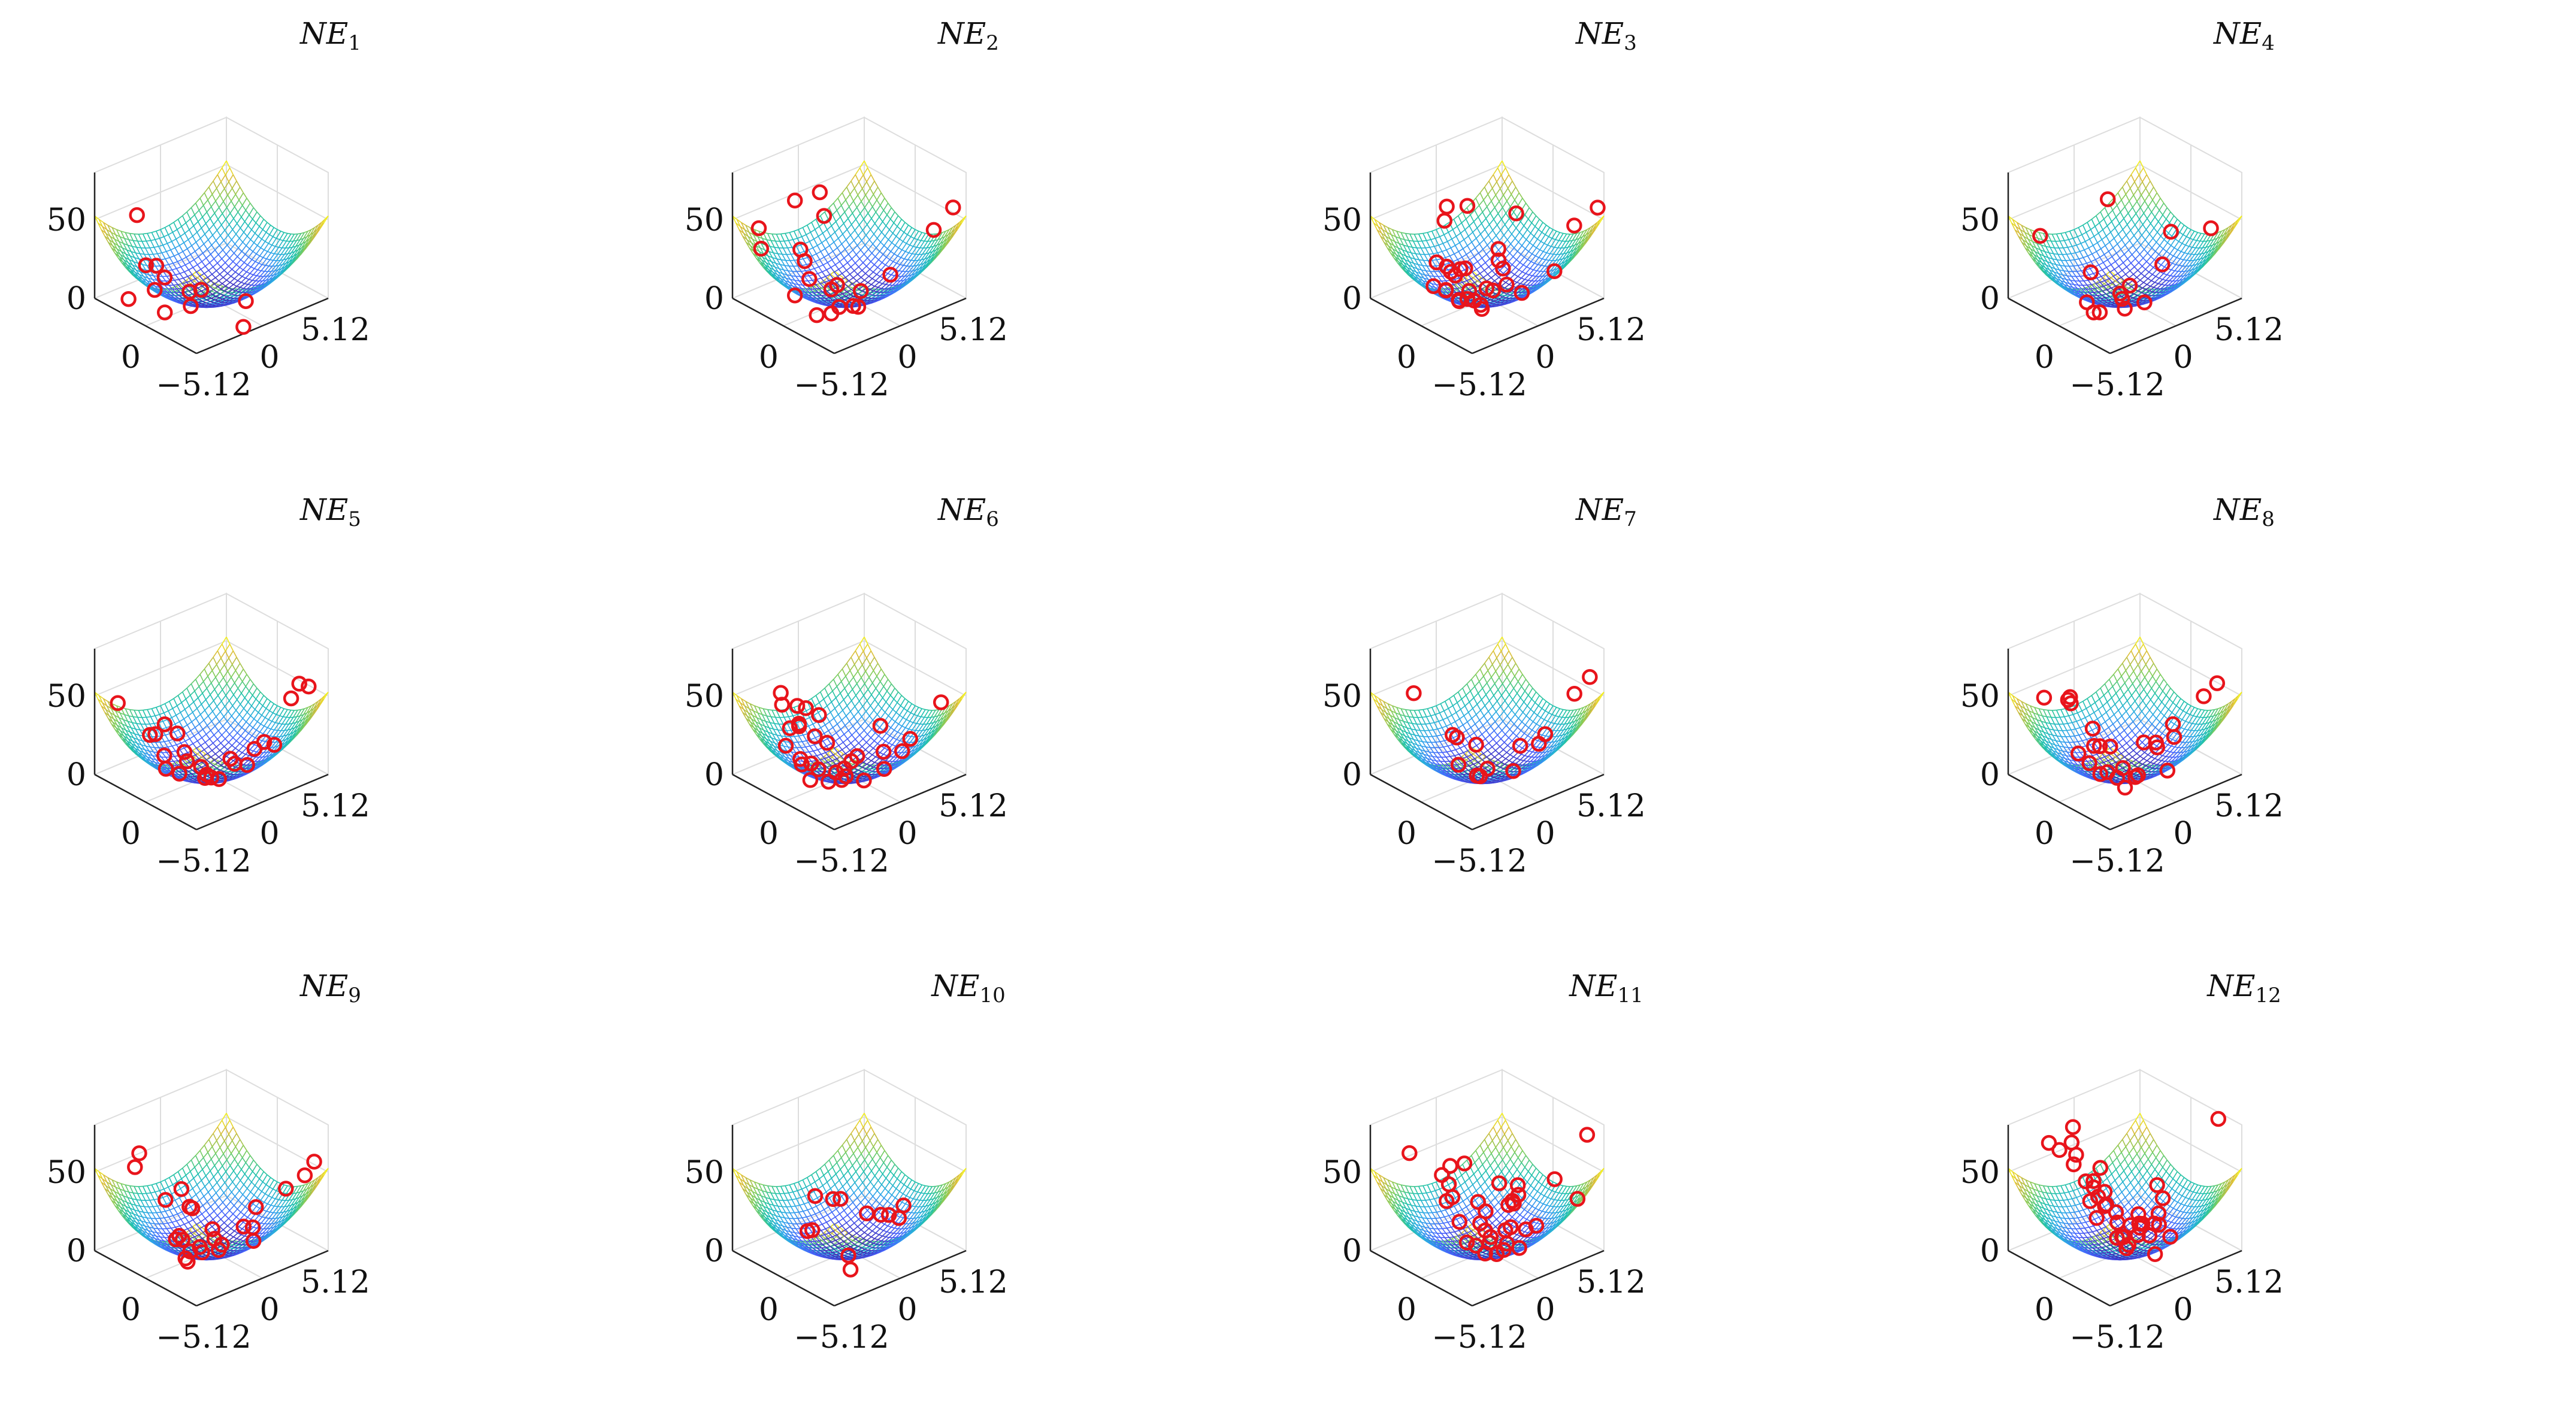 This screenshot has height=1413, width=2576. What do you see at coordinates (2244, 35) in the screenshot?
I see `panel-title: NE4` at bounding box center [2244, 35].